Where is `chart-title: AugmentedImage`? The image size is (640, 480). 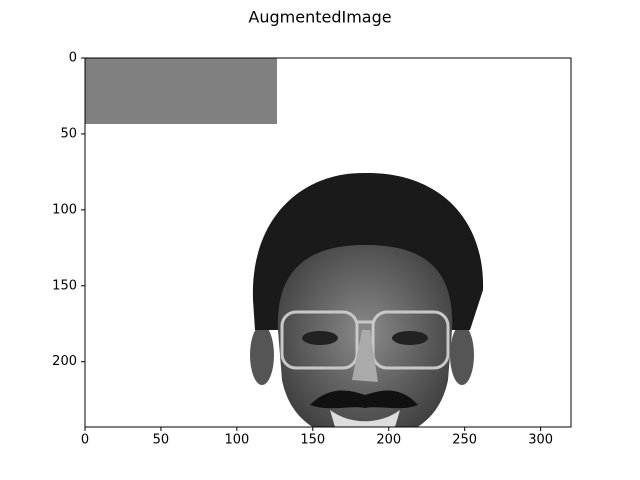 chart-title: AugmentedImage is located at coordinates (319, 17).